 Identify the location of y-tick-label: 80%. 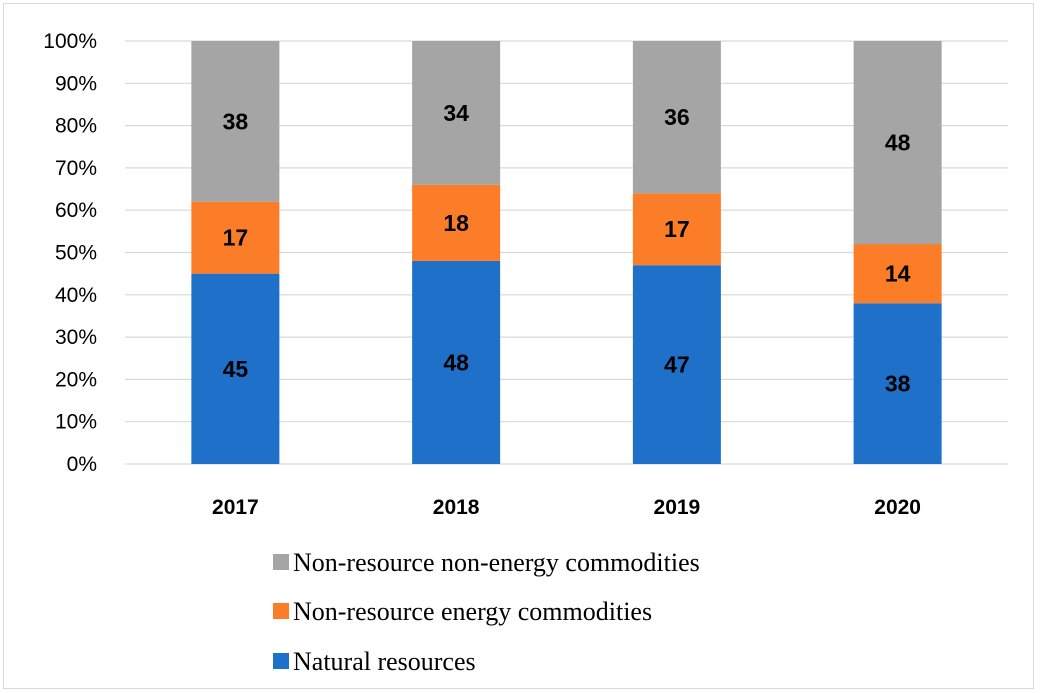
(76, 126).